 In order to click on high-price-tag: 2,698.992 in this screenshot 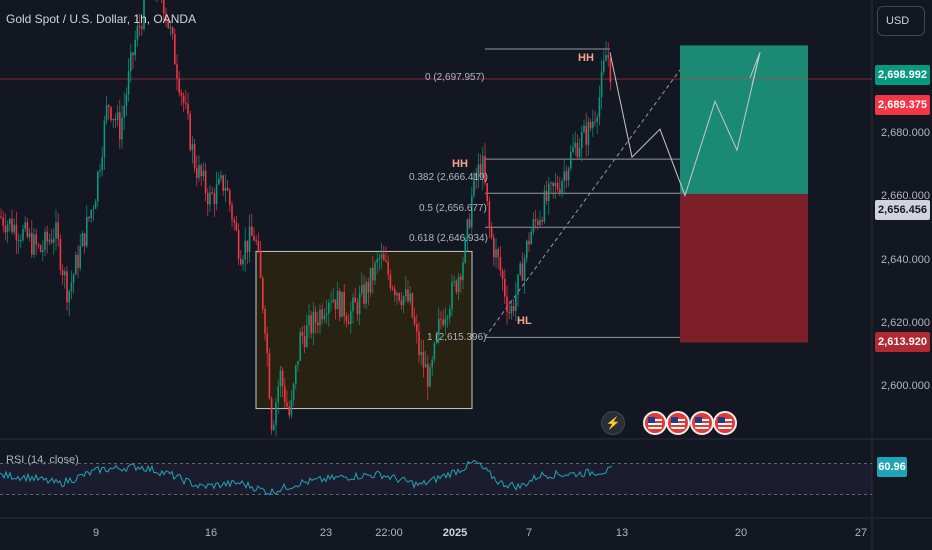, I will do `click(902, 75)`.